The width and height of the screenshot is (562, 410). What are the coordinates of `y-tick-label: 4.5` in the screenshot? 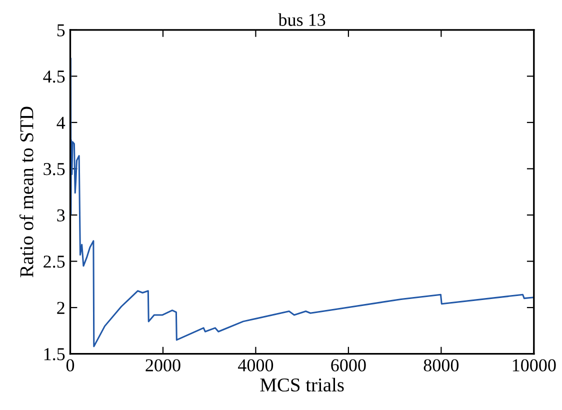 It's located at (54, 76).